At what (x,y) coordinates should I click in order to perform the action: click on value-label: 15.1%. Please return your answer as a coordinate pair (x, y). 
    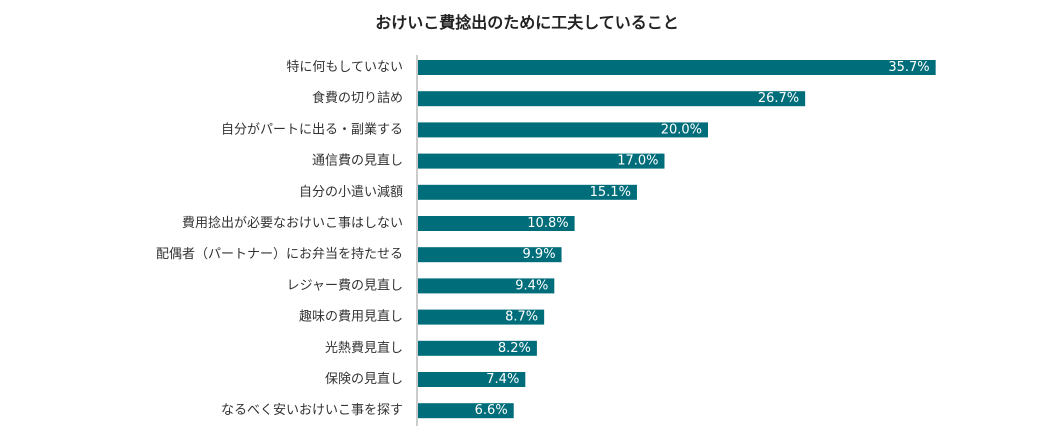
    Looking at the image, I should click on (610, 192).